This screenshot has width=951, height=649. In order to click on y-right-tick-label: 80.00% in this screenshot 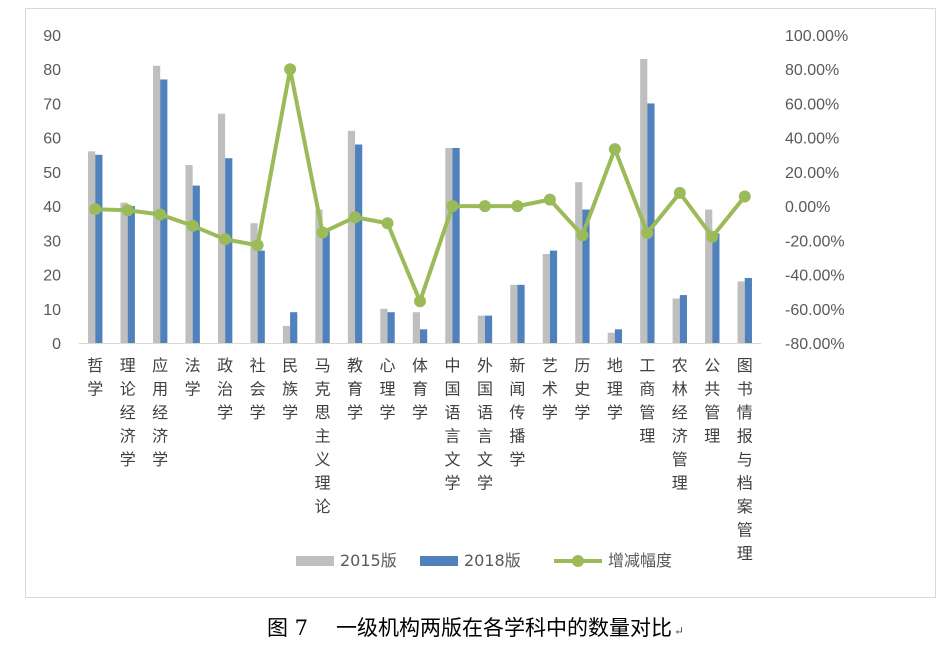, I will do `click(812, 70)`.